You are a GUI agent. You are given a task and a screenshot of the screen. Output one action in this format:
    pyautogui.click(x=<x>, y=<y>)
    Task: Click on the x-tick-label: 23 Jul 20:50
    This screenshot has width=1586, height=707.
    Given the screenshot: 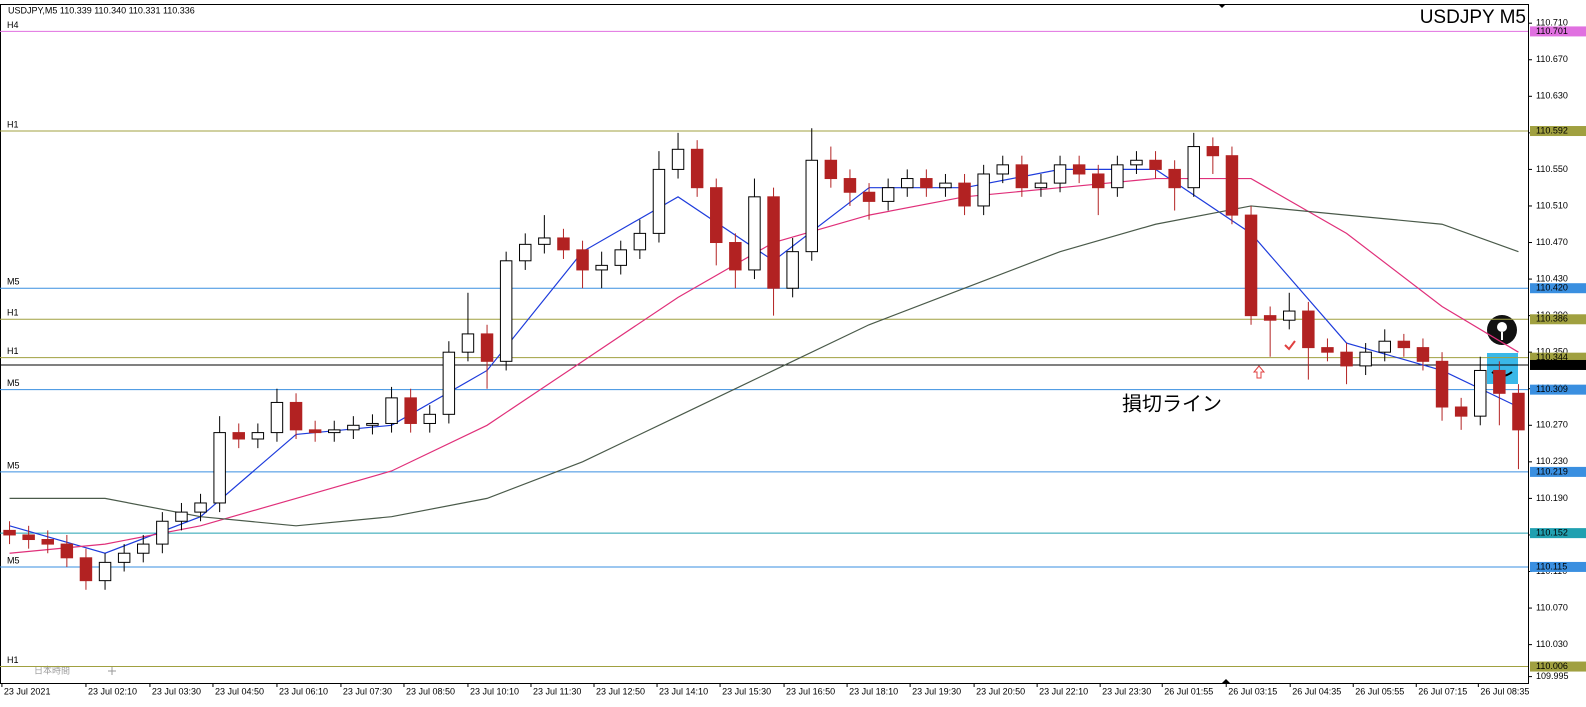 What is the action you would take?
    pyautogui.click(x=1000, y=691)
    